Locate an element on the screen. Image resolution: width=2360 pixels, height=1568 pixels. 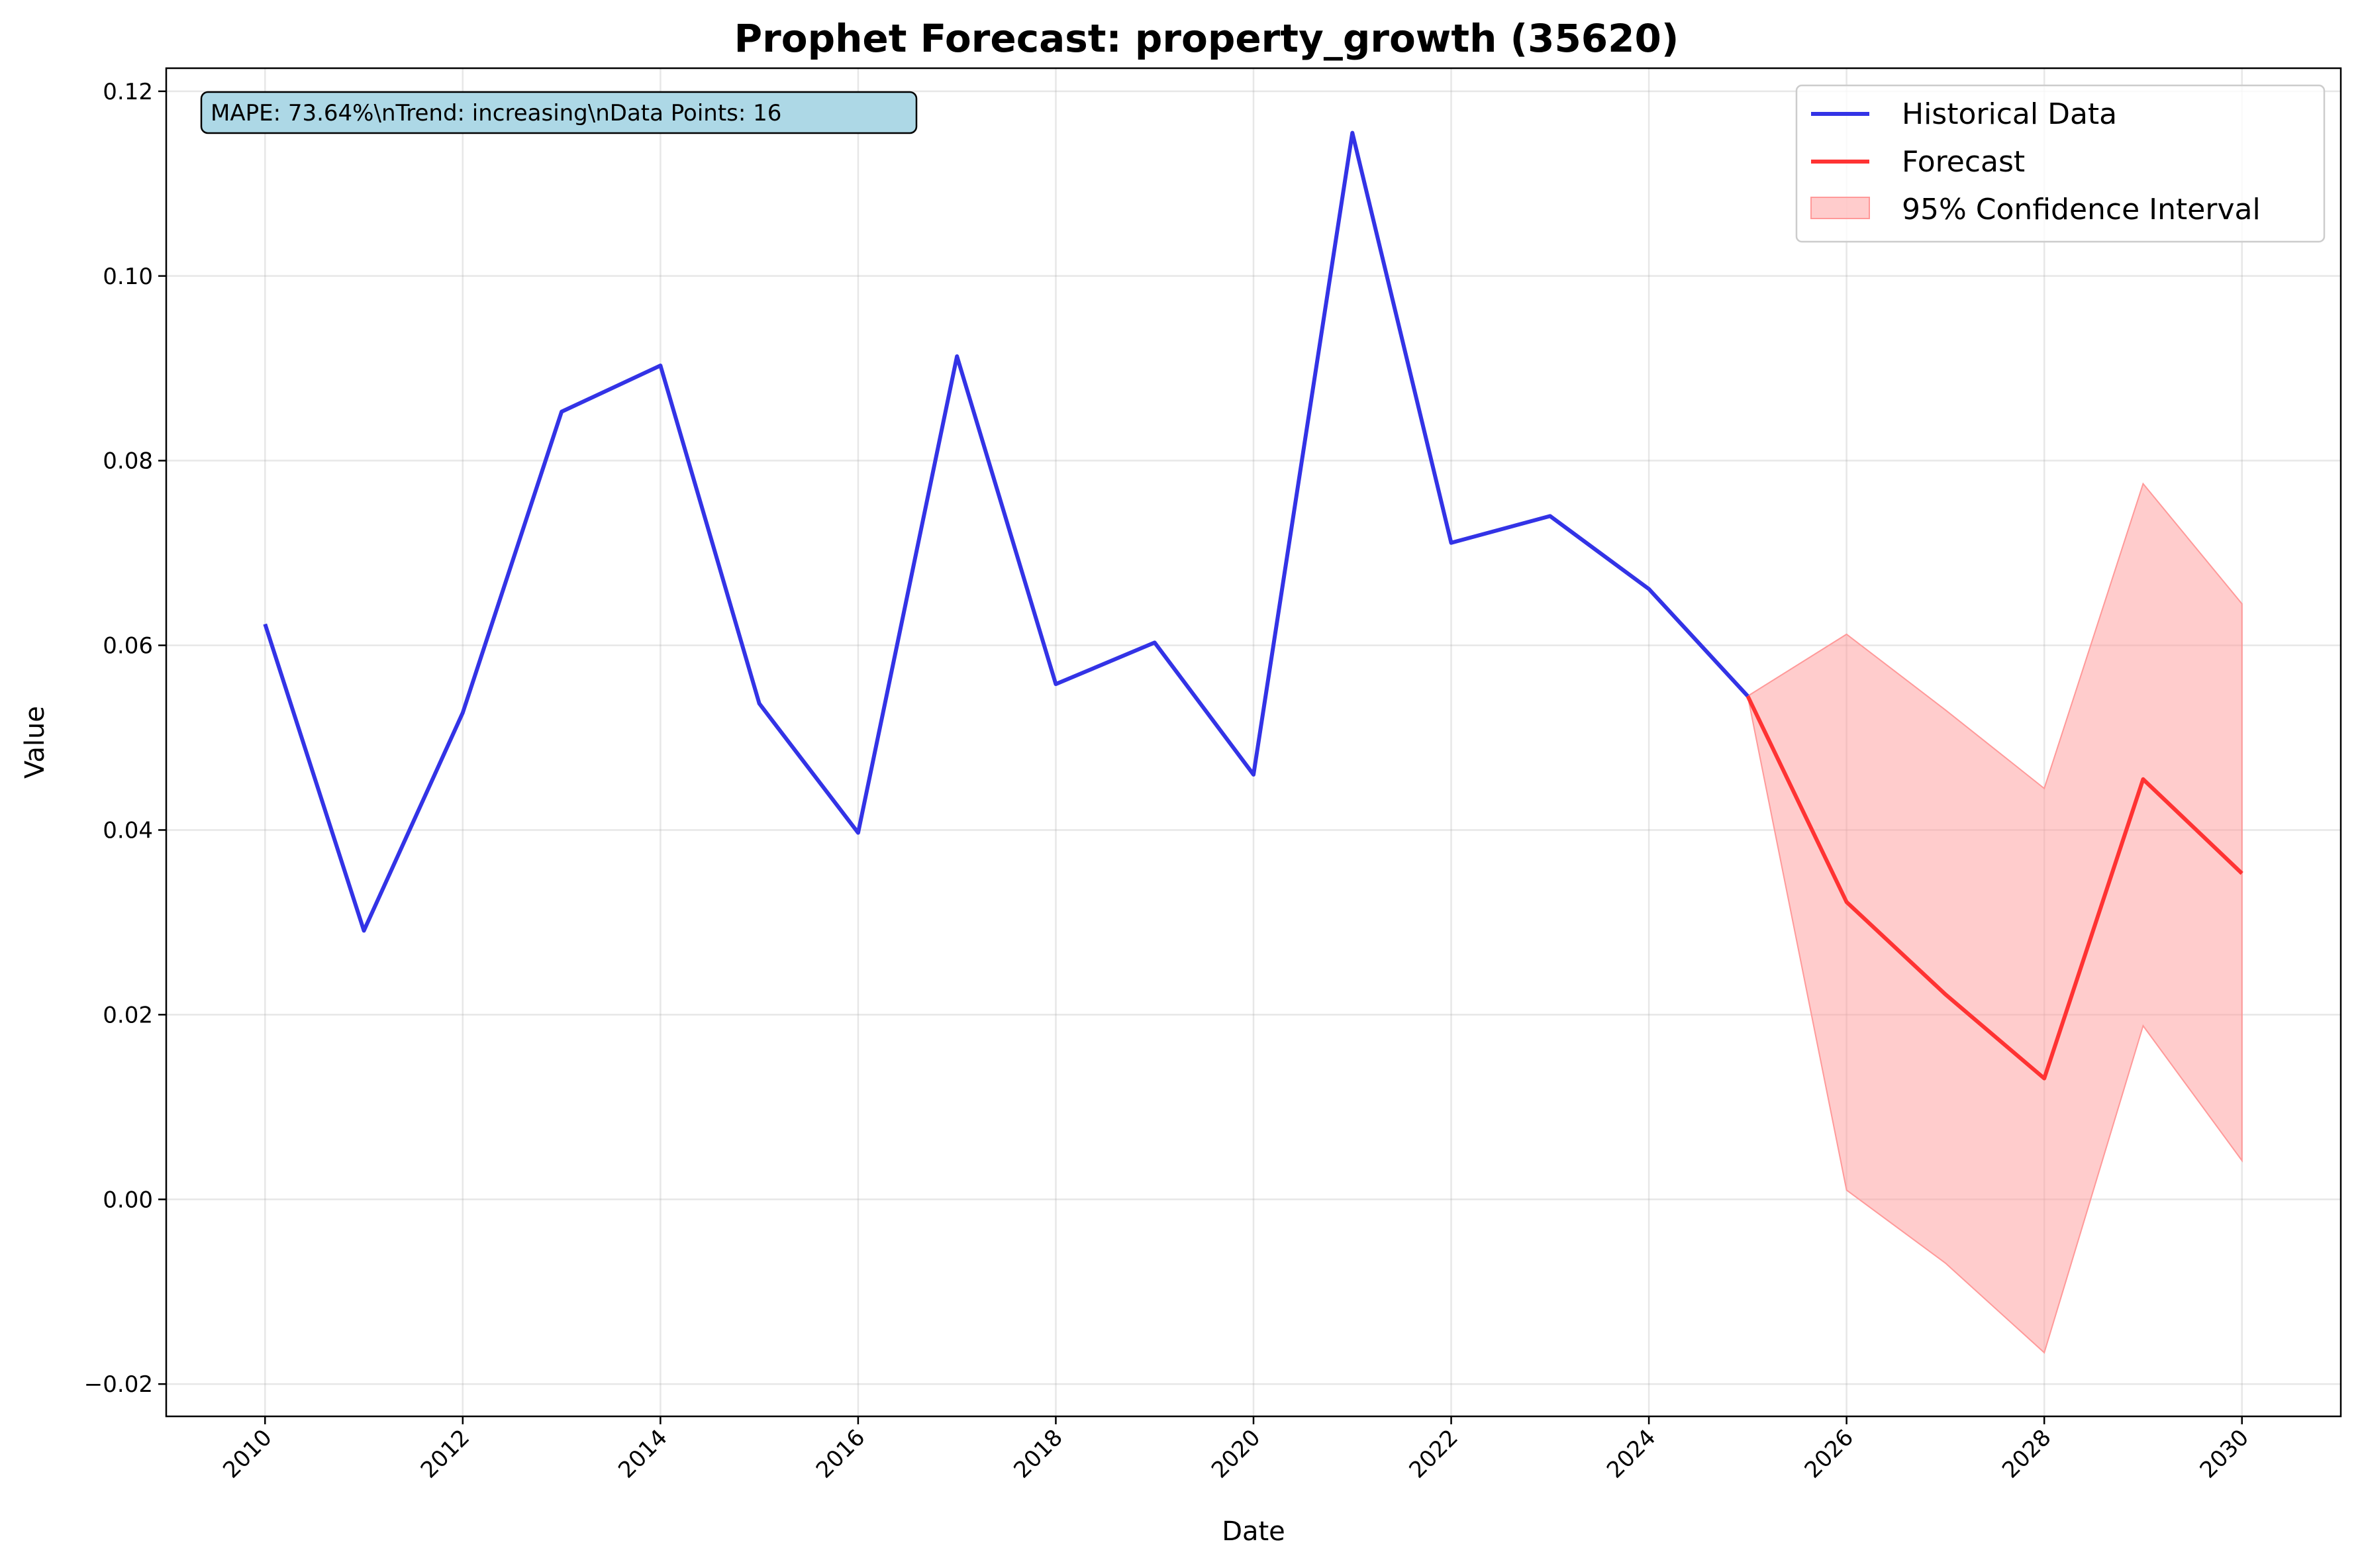
legend-label-historical: Historical Data is located at coordinates (2009, 114).